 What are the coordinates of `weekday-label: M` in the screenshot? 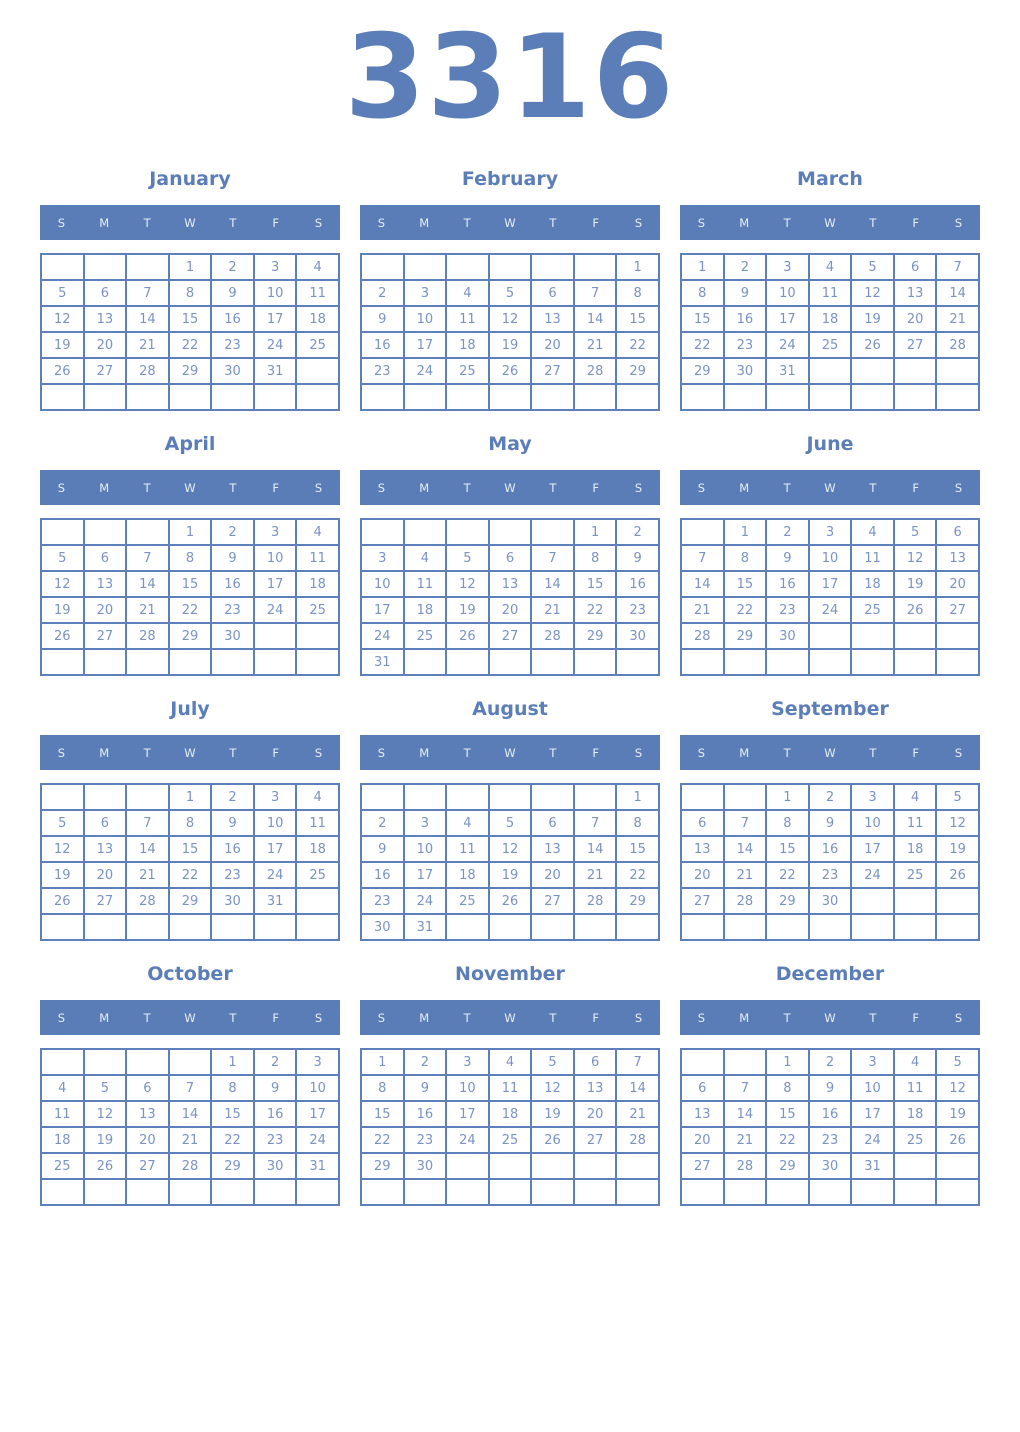 It's located at (424, 1017).